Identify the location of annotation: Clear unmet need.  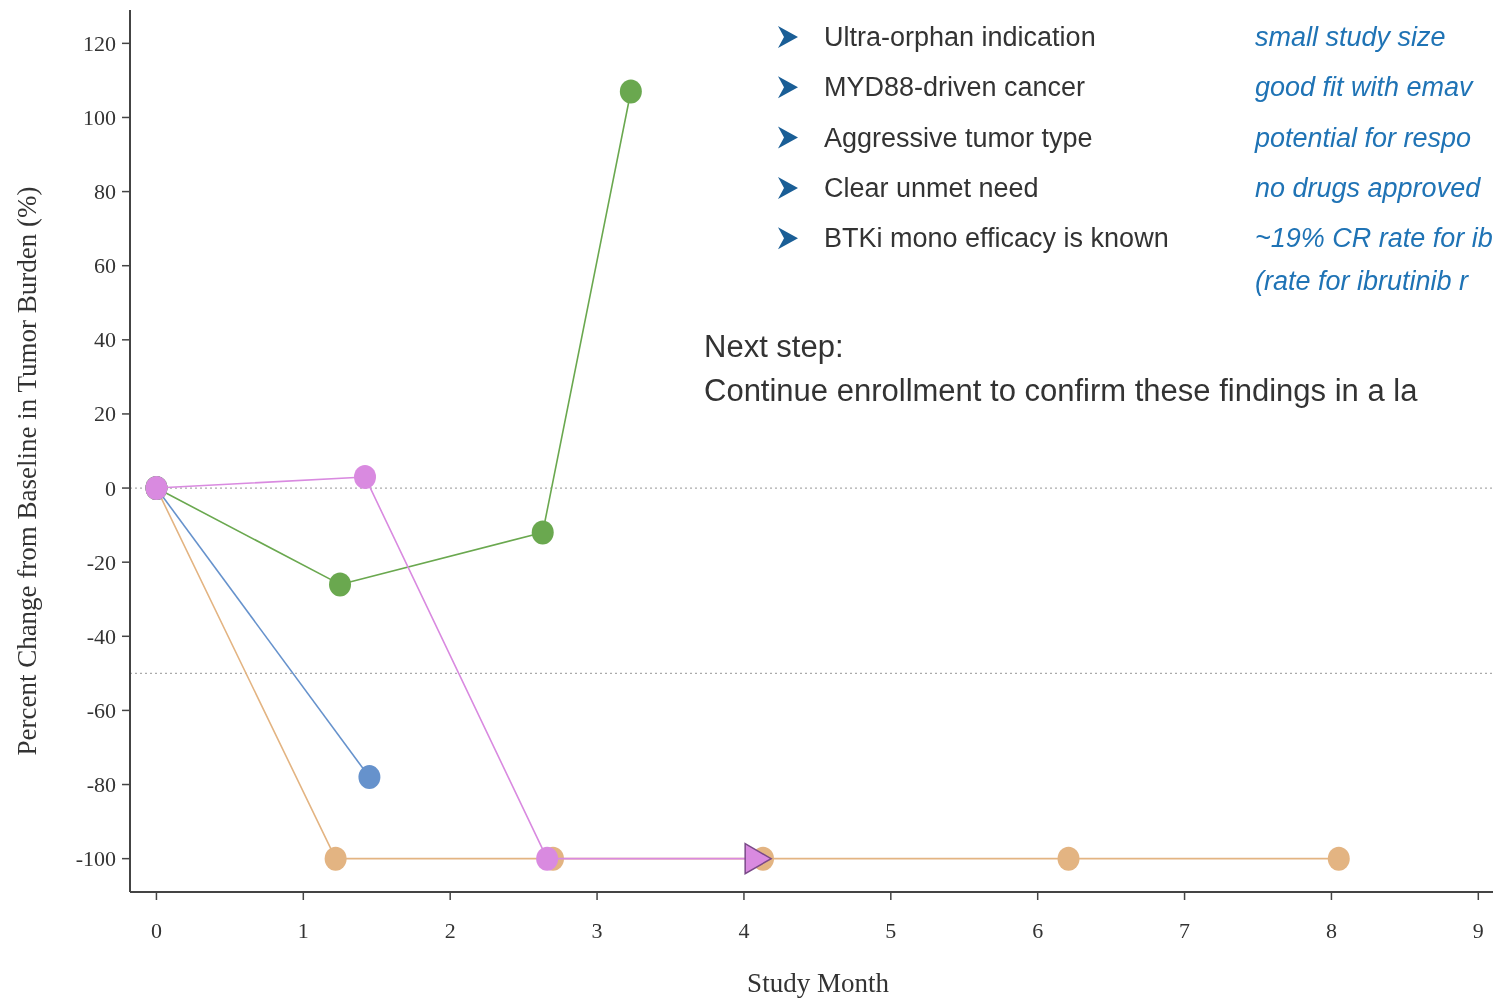
(931, 187).